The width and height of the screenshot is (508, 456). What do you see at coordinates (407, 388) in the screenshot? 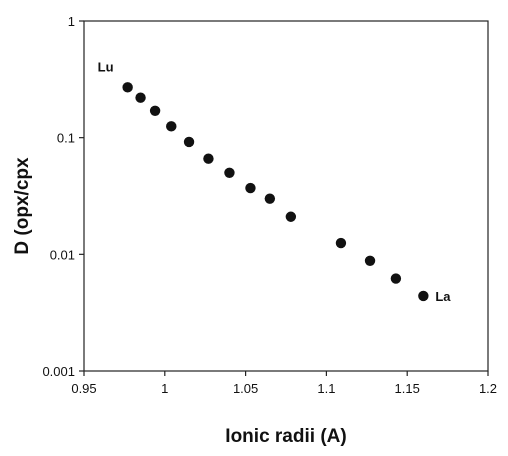
I see `x-tick-label: 1.15` at bounding box center [407, 388].